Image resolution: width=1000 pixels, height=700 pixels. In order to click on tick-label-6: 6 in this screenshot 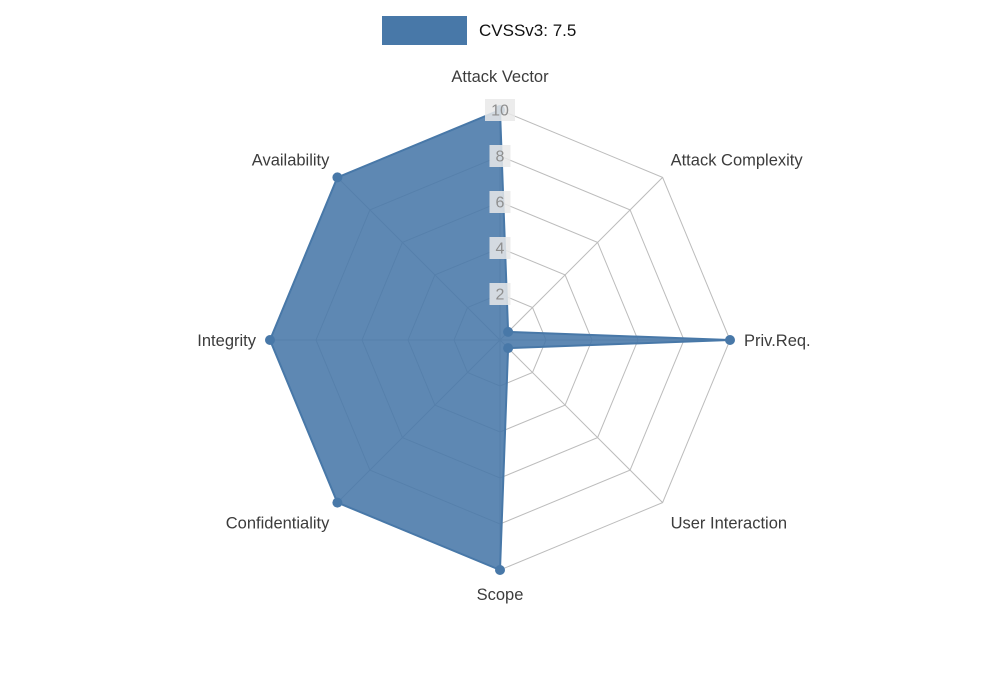, I will do `click(500, 203)`.